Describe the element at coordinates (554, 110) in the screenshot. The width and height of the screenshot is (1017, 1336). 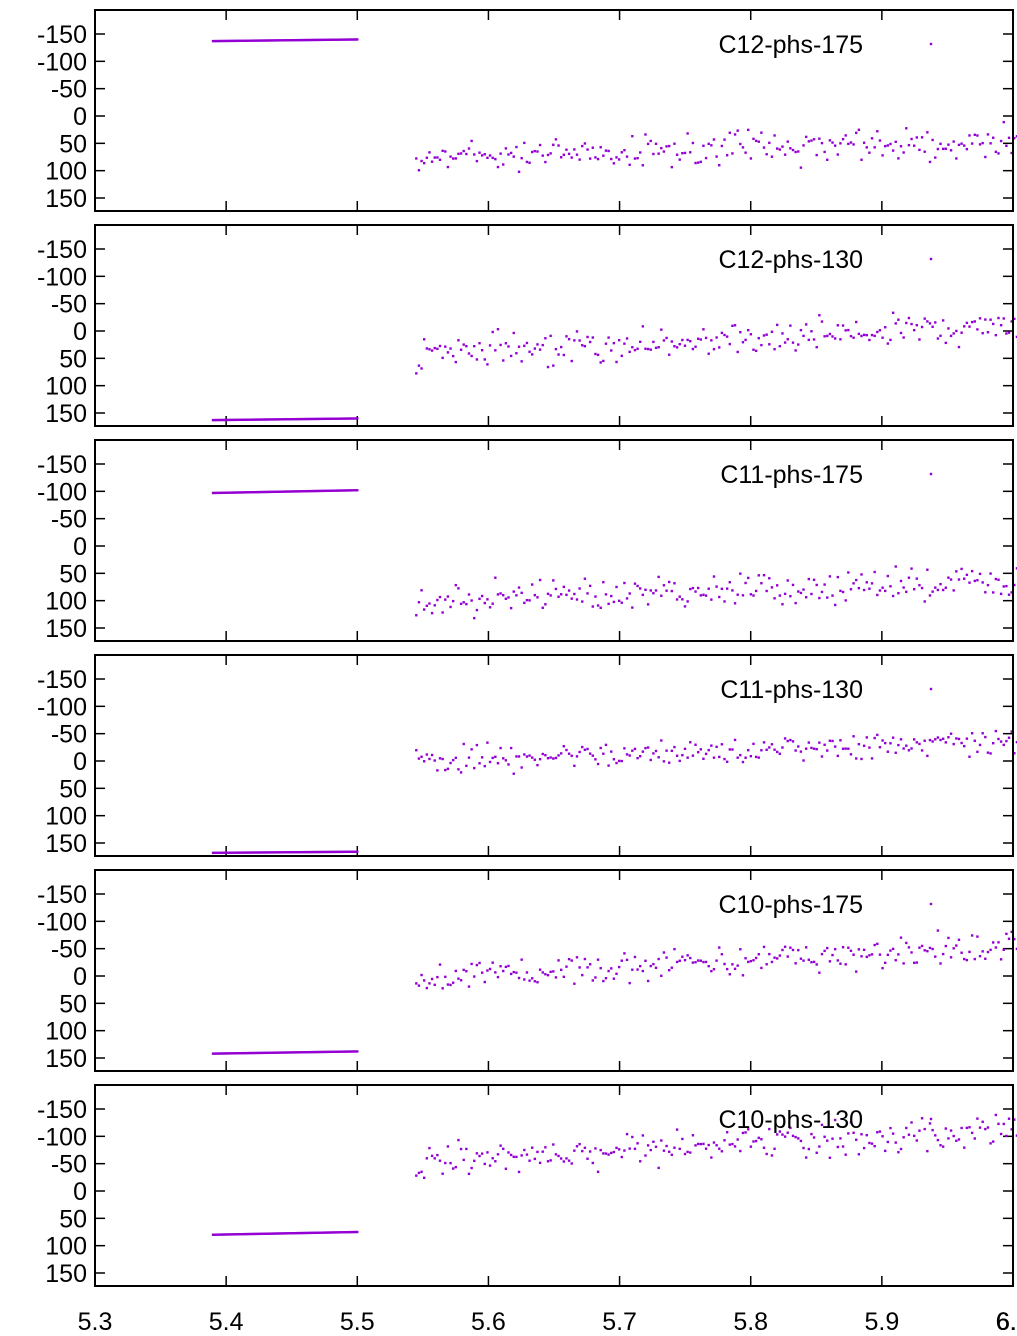
I see `panel-frame` at that location.